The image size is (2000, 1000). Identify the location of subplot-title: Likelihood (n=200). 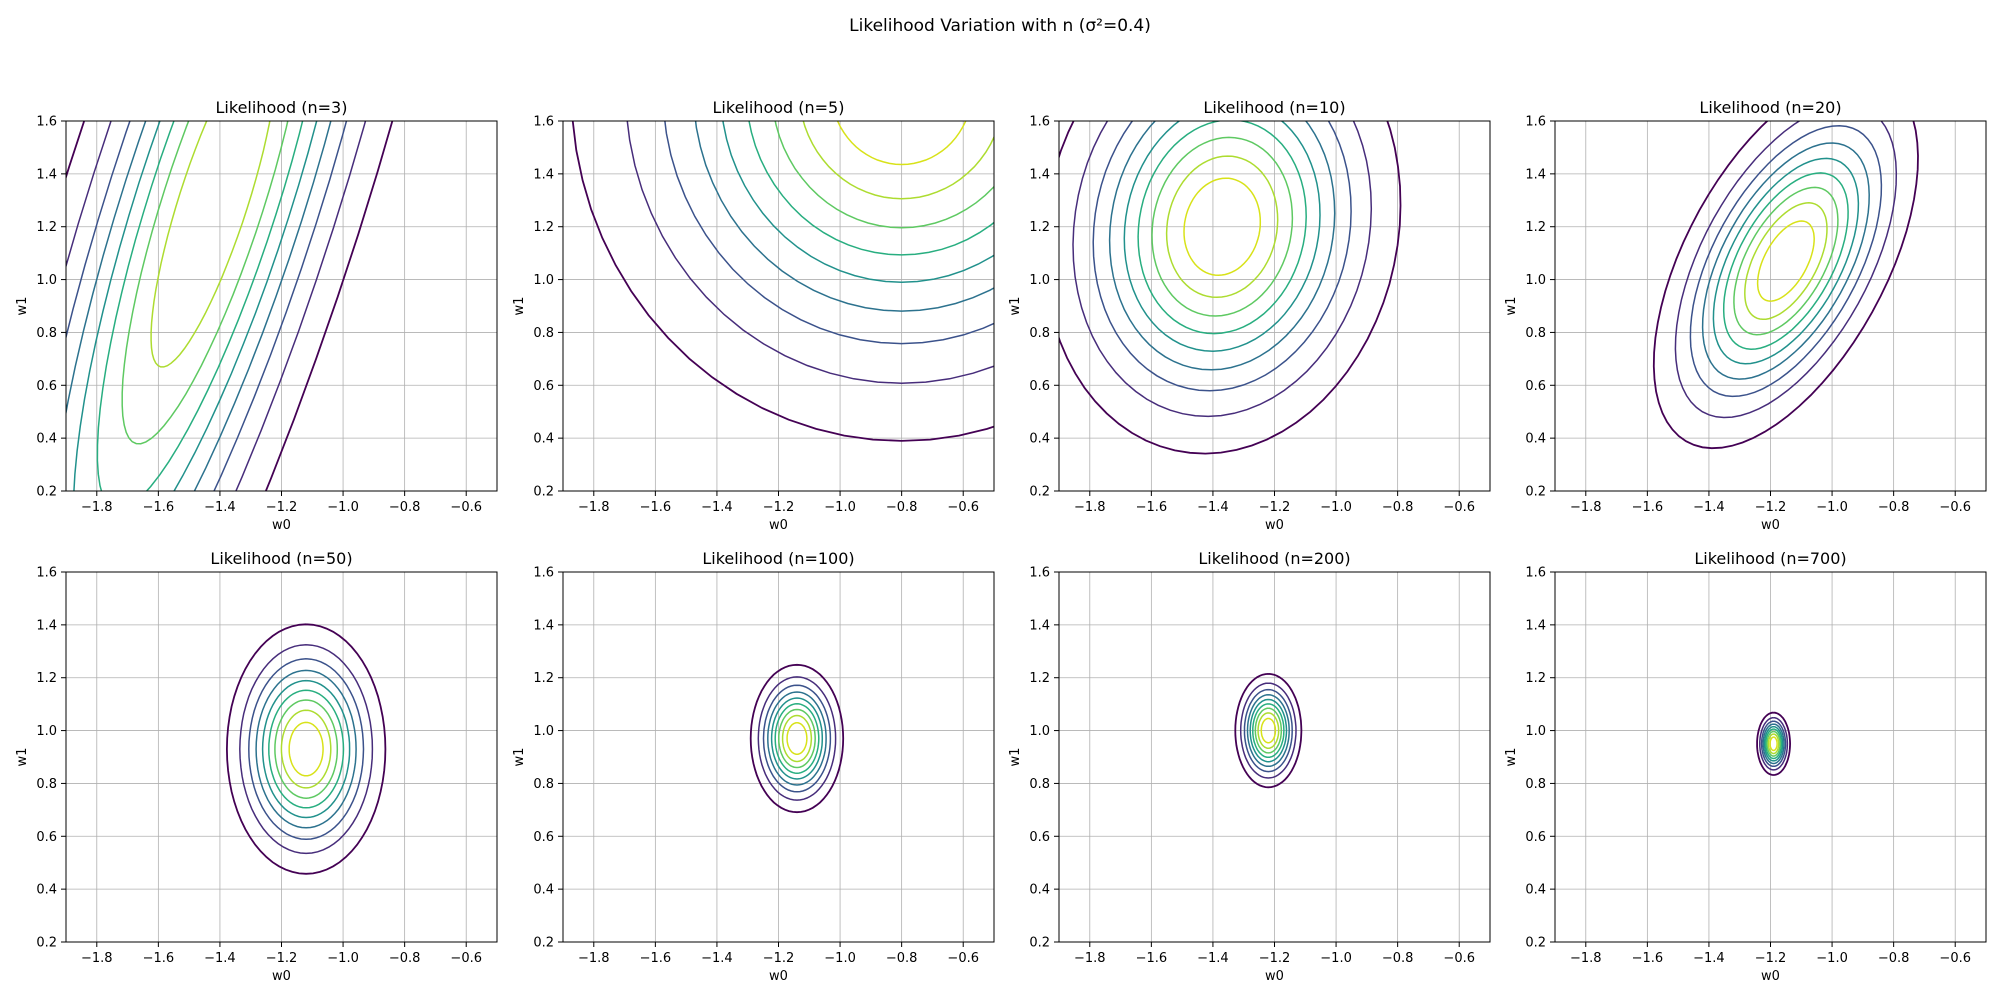
(1274, 558).